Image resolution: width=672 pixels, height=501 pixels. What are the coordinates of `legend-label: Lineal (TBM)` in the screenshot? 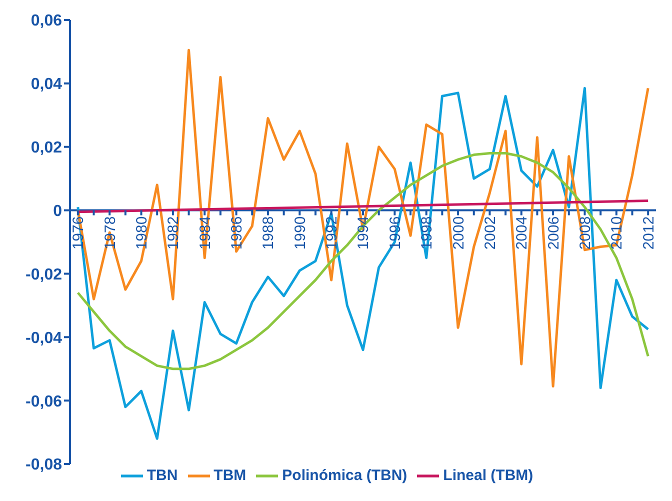 It's located at (488, 475).